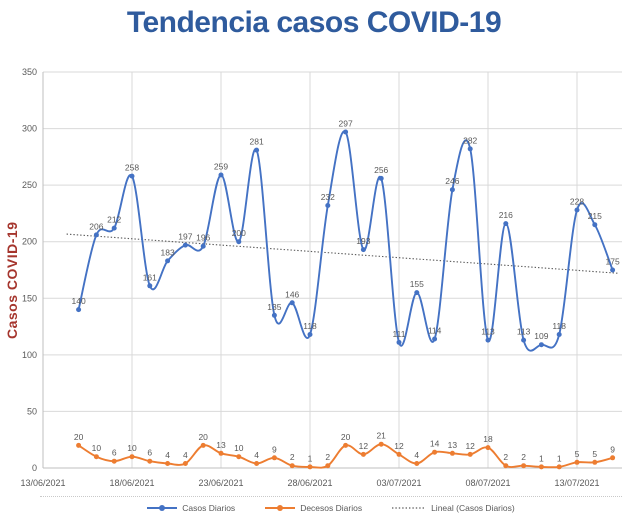 The height and width of the screenshot is (524, 628). I want to click on decesos-diarios-label: 13, so click(453, 445).